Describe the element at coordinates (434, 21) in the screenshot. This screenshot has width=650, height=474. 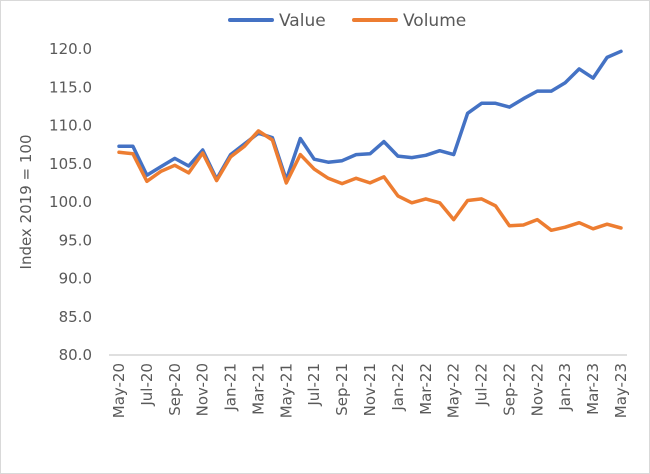
I see `legend-label: Volume` at that location.